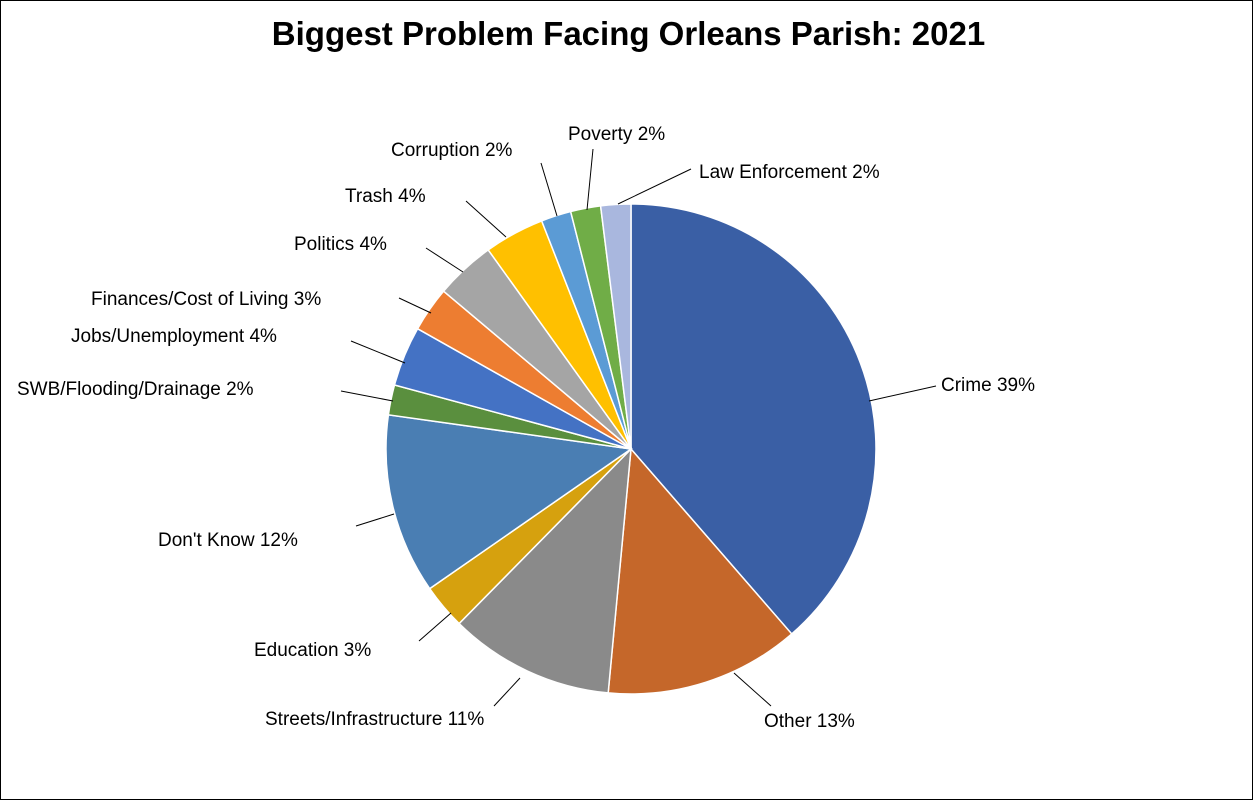 The image size is (1255, 800). I want to click on slice-label-10: Corruption 2%, so click(452, 150).